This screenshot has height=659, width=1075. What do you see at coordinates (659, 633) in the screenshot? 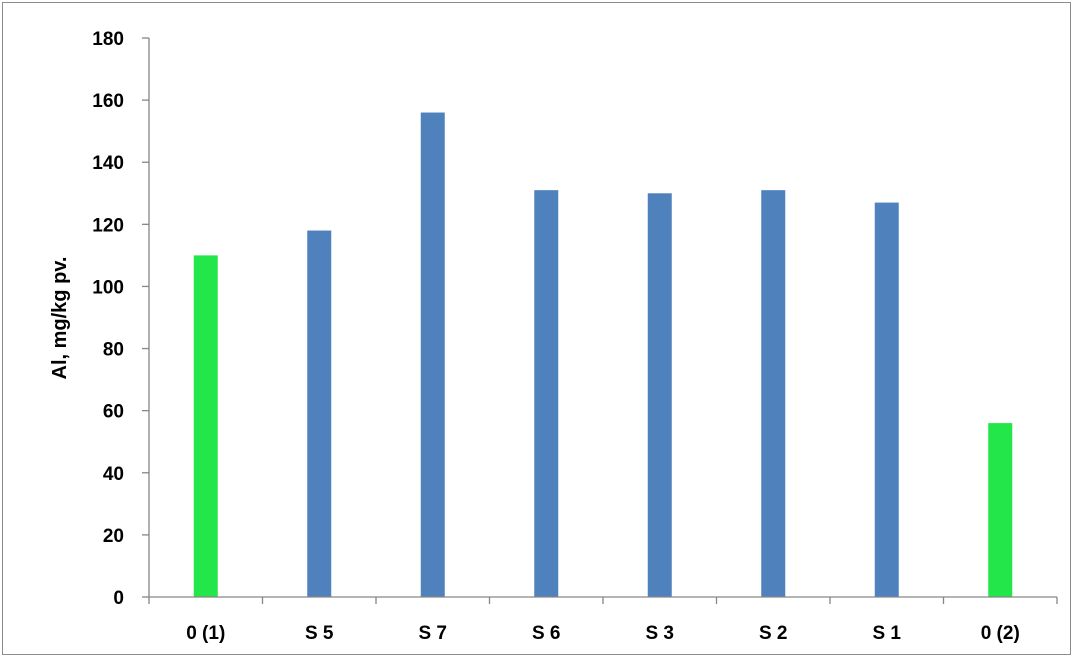
I see `x-tick-label: S 3` at bounding box center [659, 633].